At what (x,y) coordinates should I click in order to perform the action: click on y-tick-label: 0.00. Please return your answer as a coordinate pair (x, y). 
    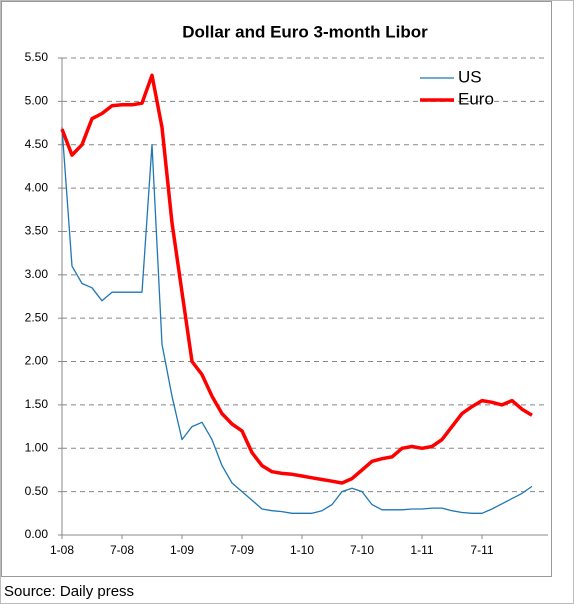
    Looking at the image, I should click on (37, 534).